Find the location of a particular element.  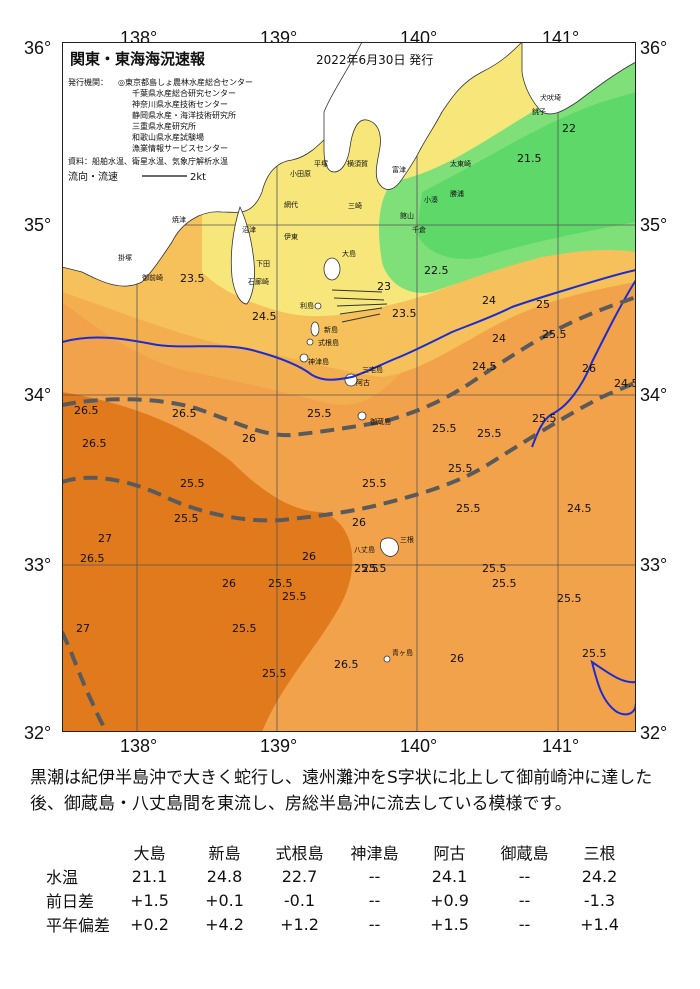

lat-label-32-right: 32° is located at coordinates (654, 733).